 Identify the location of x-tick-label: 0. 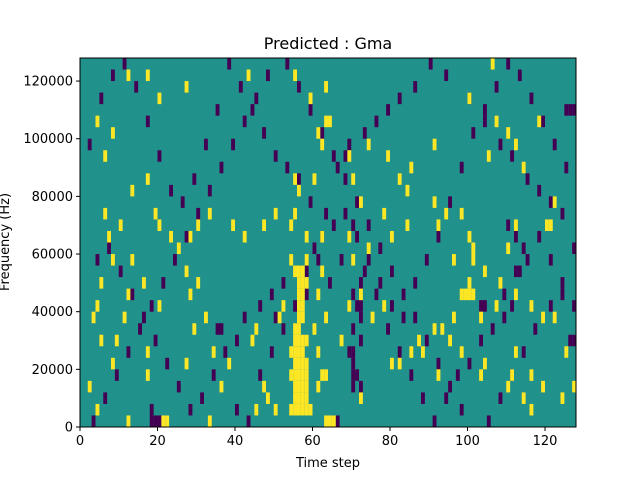
(80, 441).